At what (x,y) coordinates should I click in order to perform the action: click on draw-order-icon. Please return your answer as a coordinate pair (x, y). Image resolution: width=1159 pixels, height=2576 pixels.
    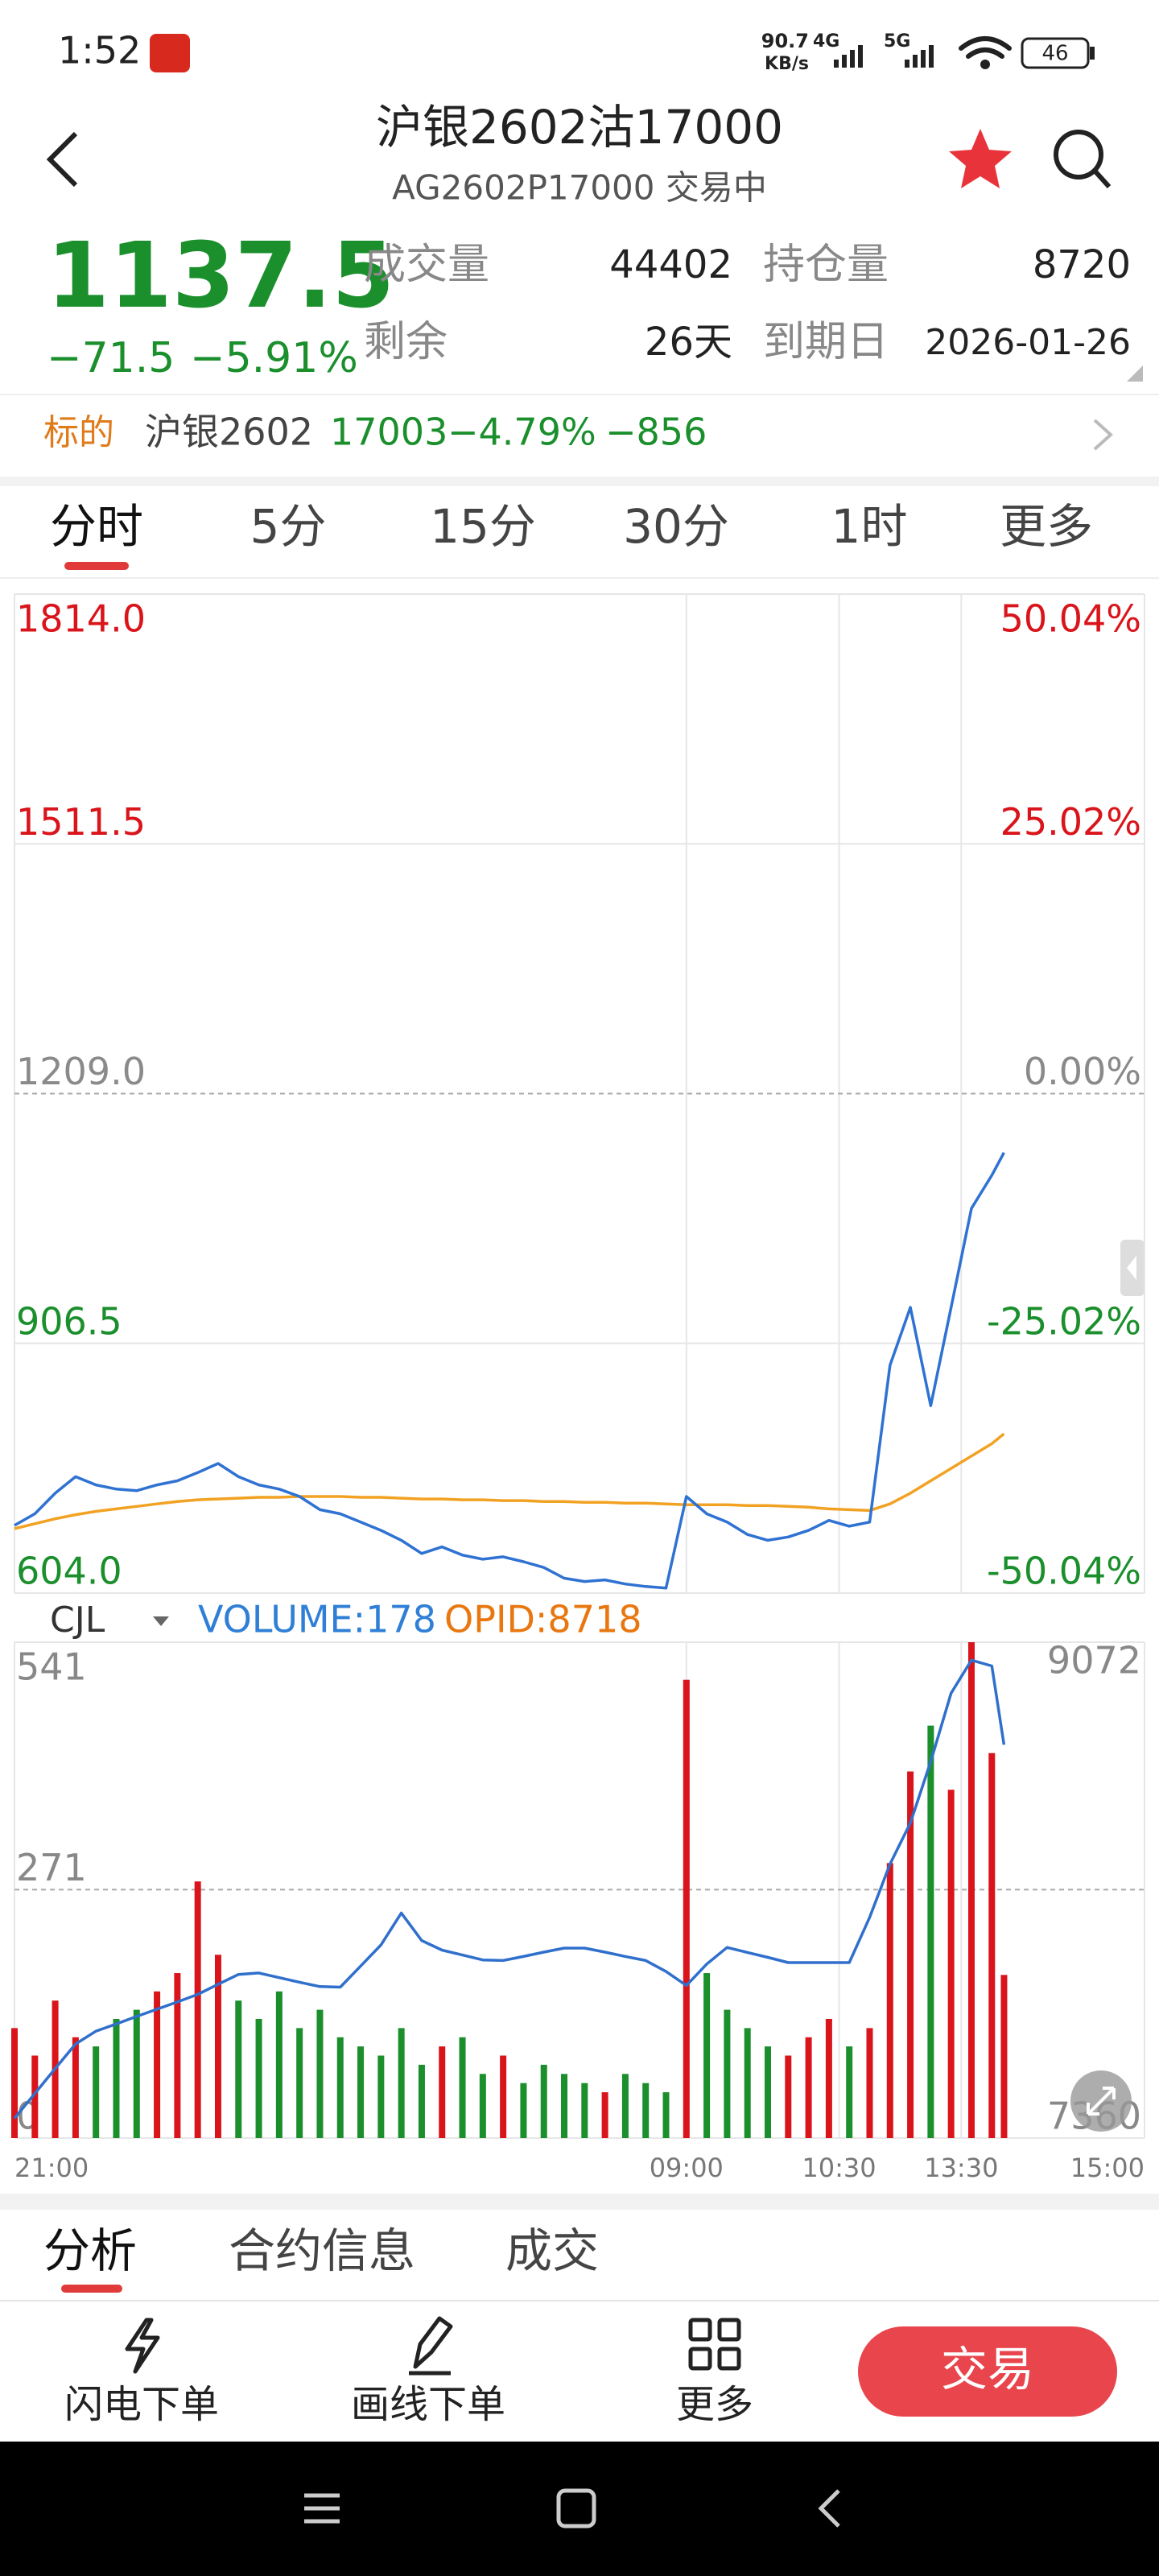
    Looking at the image, I should click on (431, 2346).